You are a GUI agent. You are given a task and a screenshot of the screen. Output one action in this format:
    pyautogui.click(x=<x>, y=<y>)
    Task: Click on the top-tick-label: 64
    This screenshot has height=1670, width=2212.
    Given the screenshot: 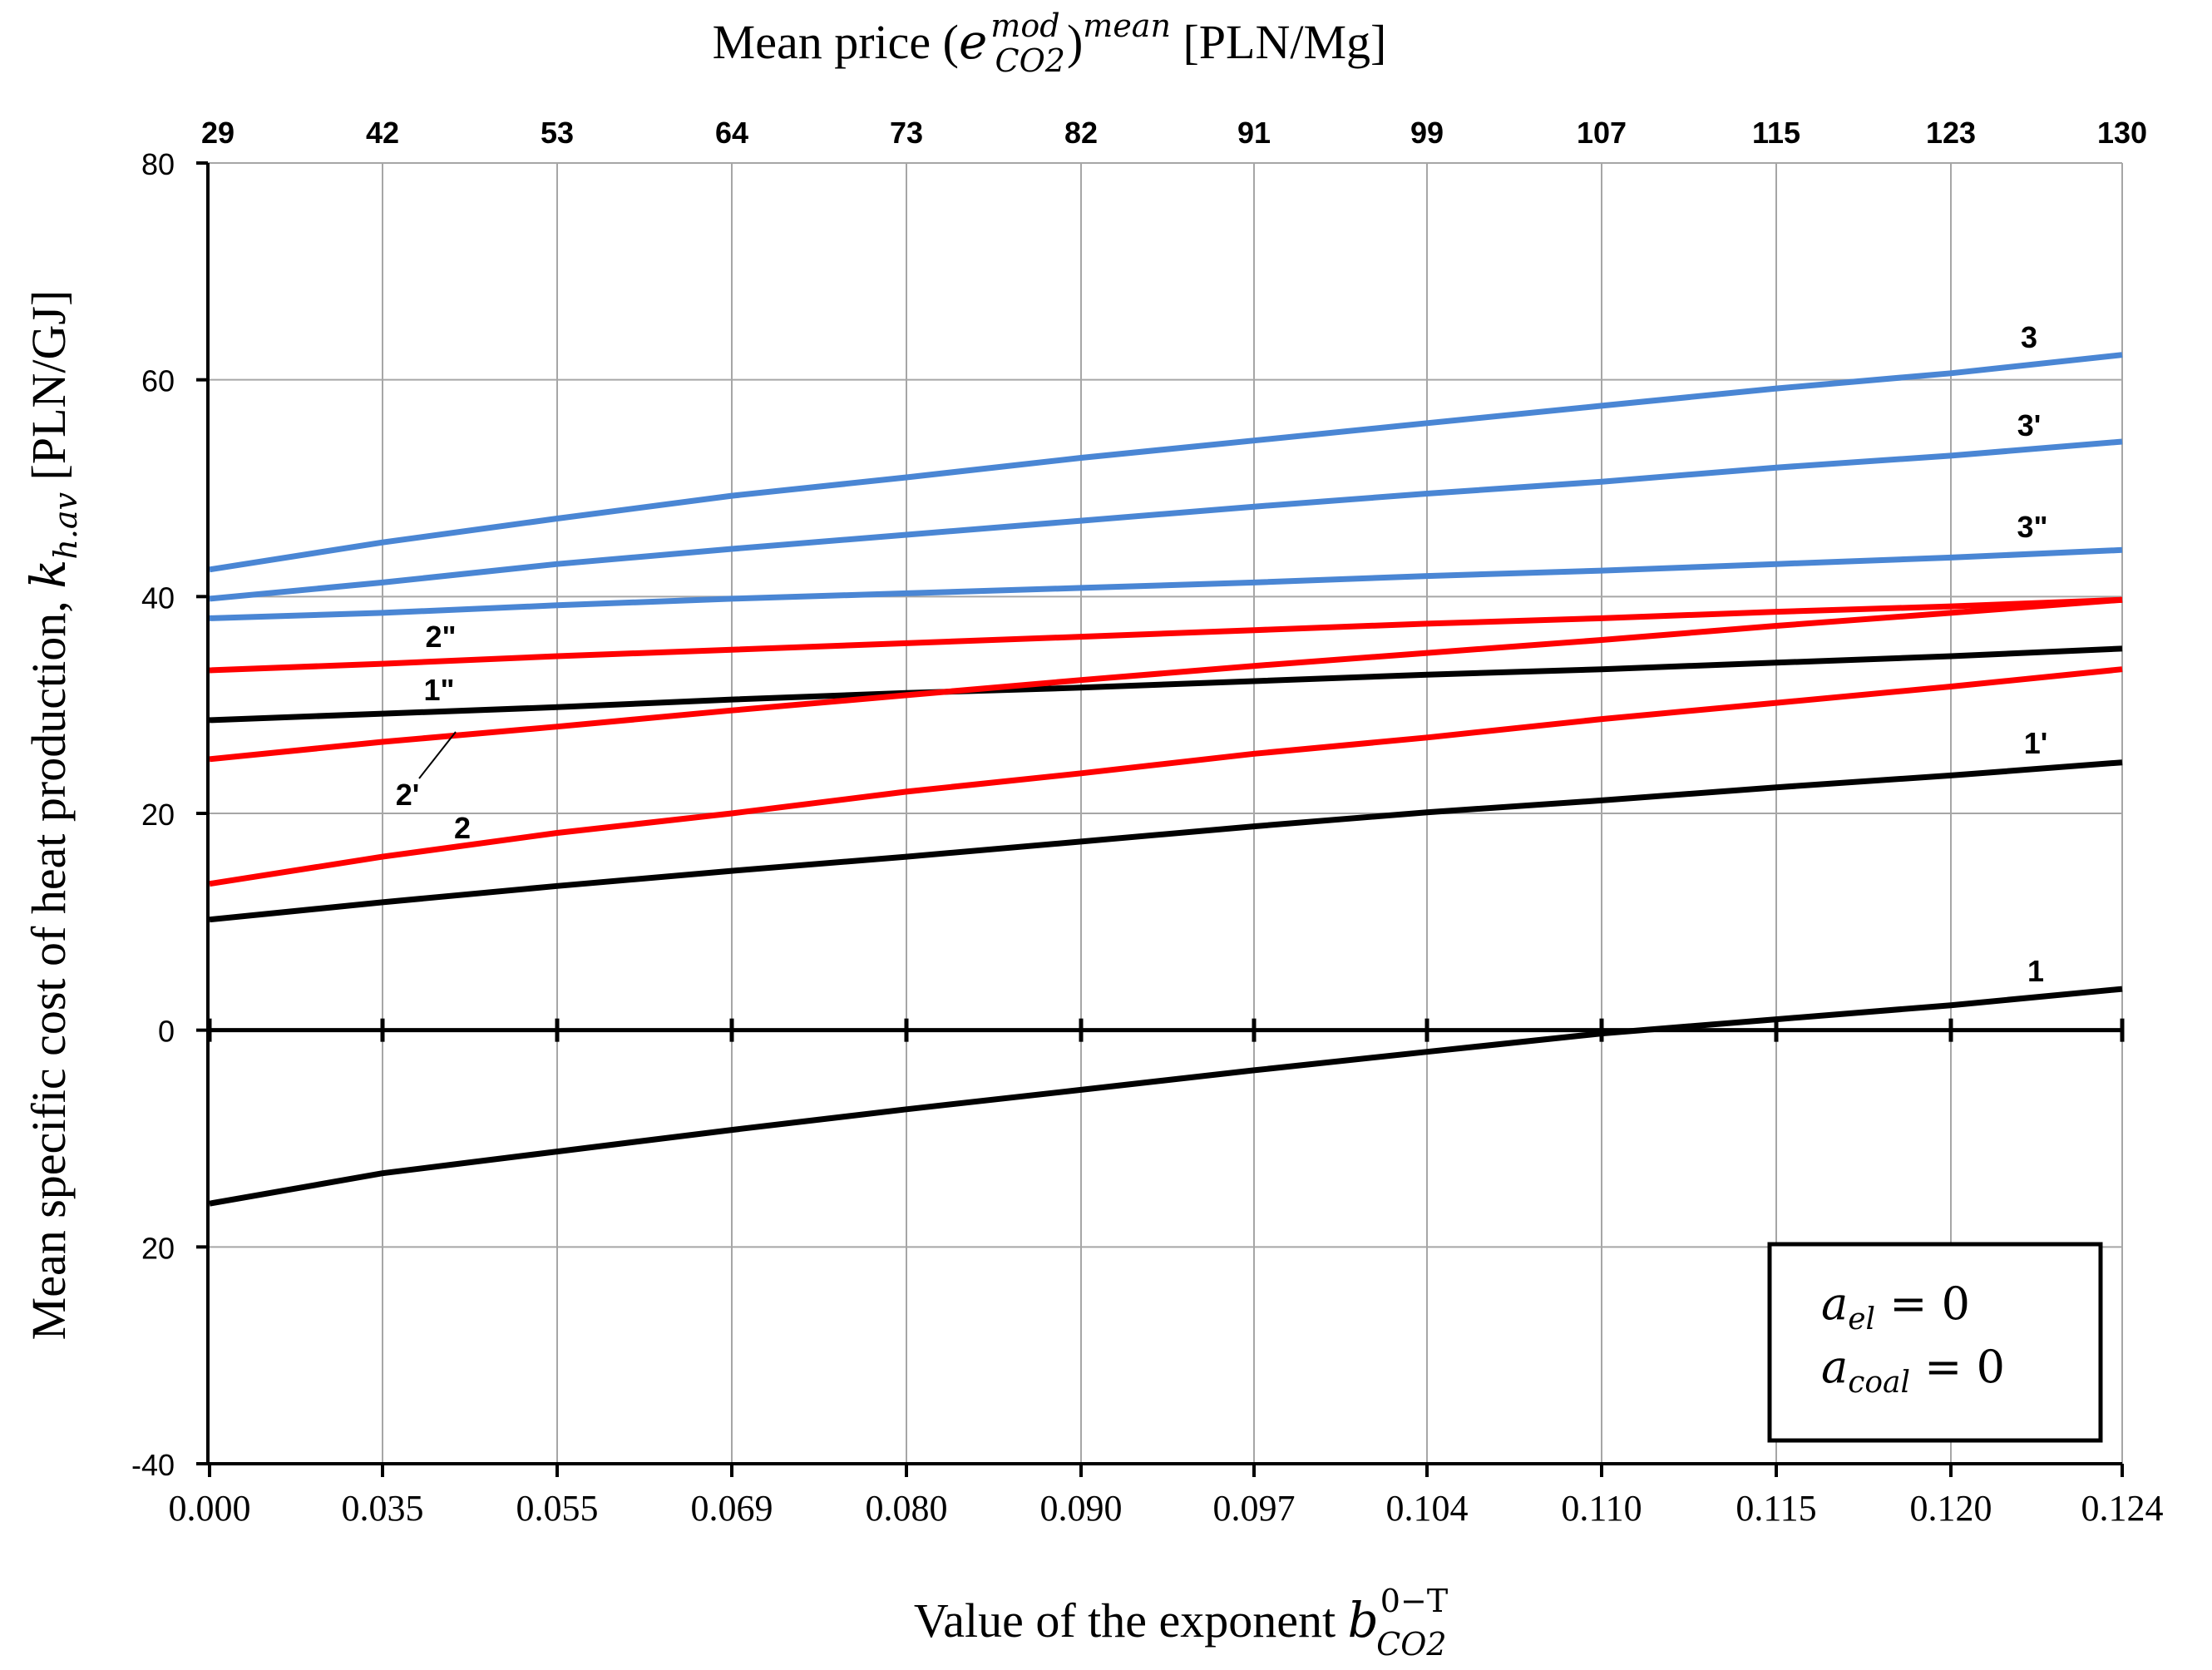 What is the action you would take?
    pyautogui.click(x=731, y=133)
    